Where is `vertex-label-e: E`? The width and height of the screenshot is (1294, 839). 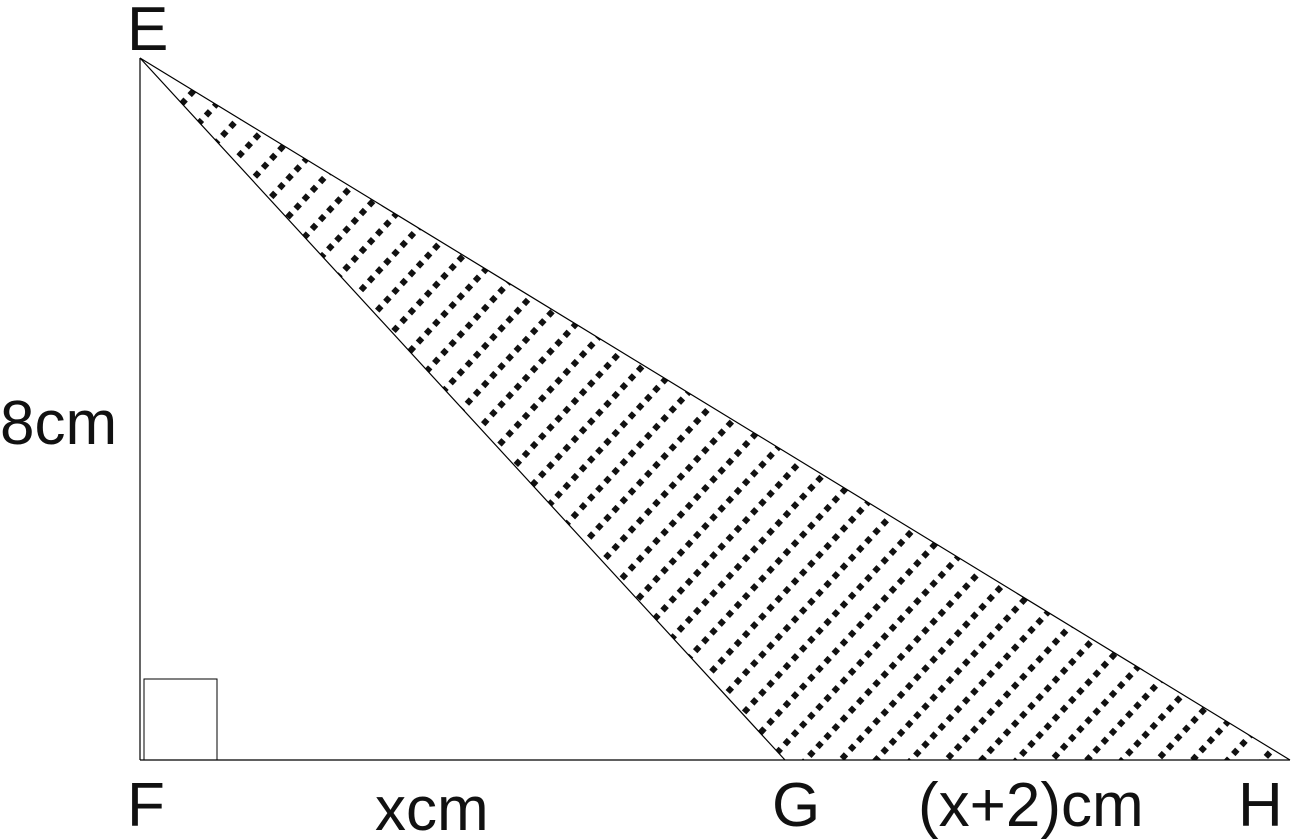 vertex-label-e: E is located at coordinates (147, 32).